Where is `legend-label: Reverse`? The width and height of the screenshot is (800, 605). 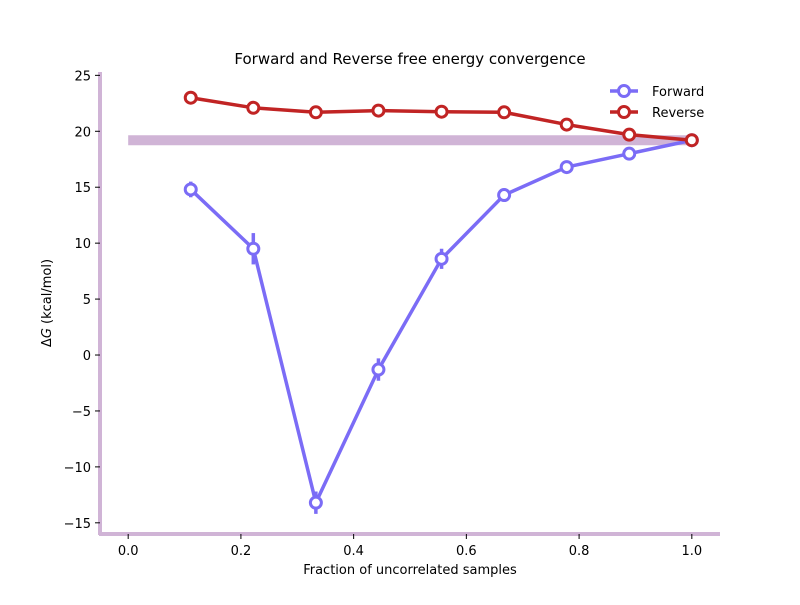
legend-label: Reverse is located at coordinates (678, 113).